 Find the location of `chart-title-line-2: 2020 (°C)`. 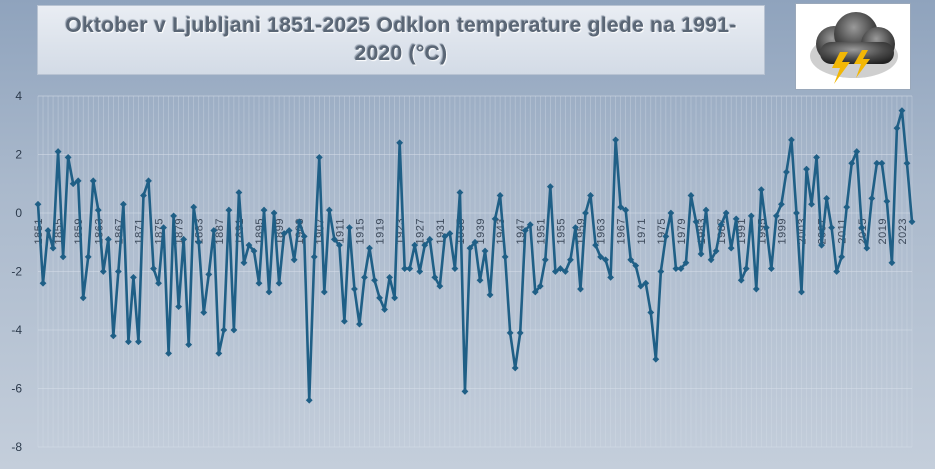

chart-title-line-2: 2020 (°C) is located at coordinates (401, 53).